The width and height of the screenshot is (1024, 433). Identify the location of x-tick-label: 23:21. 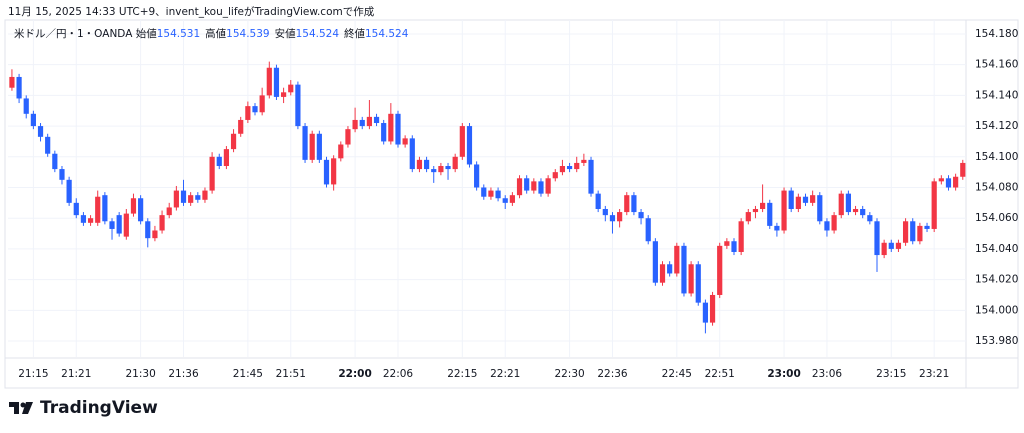
(934, 374).